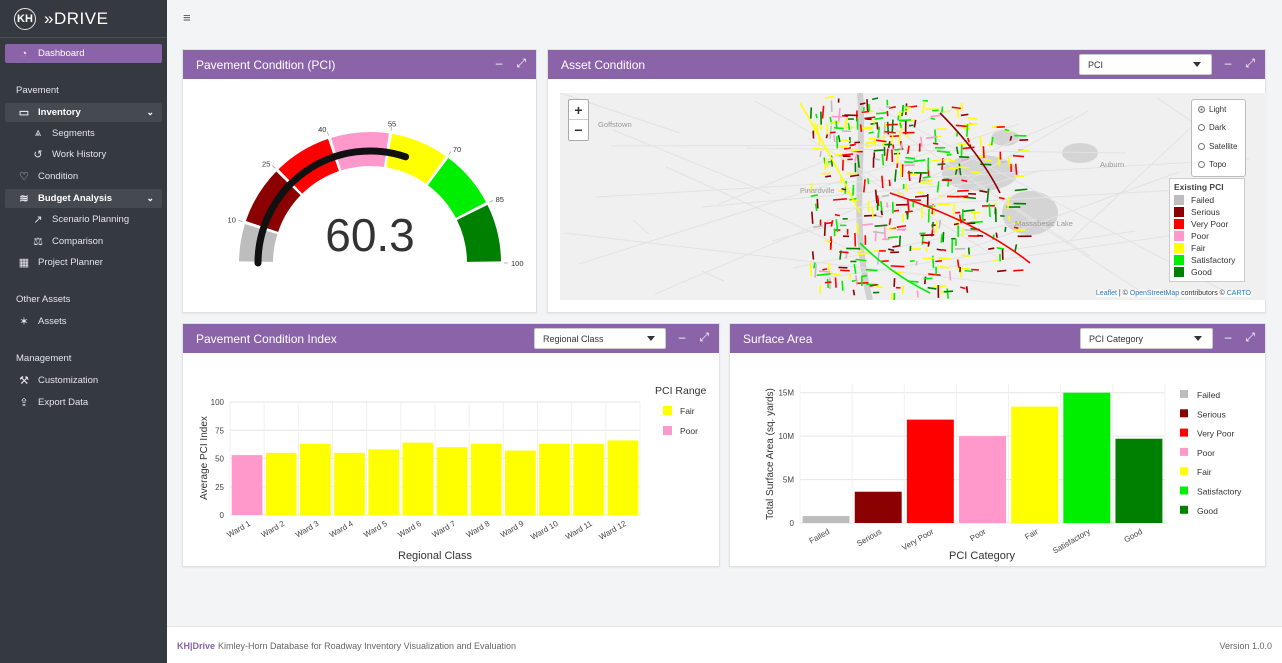 The image size is (1282, 663). Describe the element at coordinates (1218, 146) in the screenshot. I see `layer-option-satellite: Satellite` at that location.